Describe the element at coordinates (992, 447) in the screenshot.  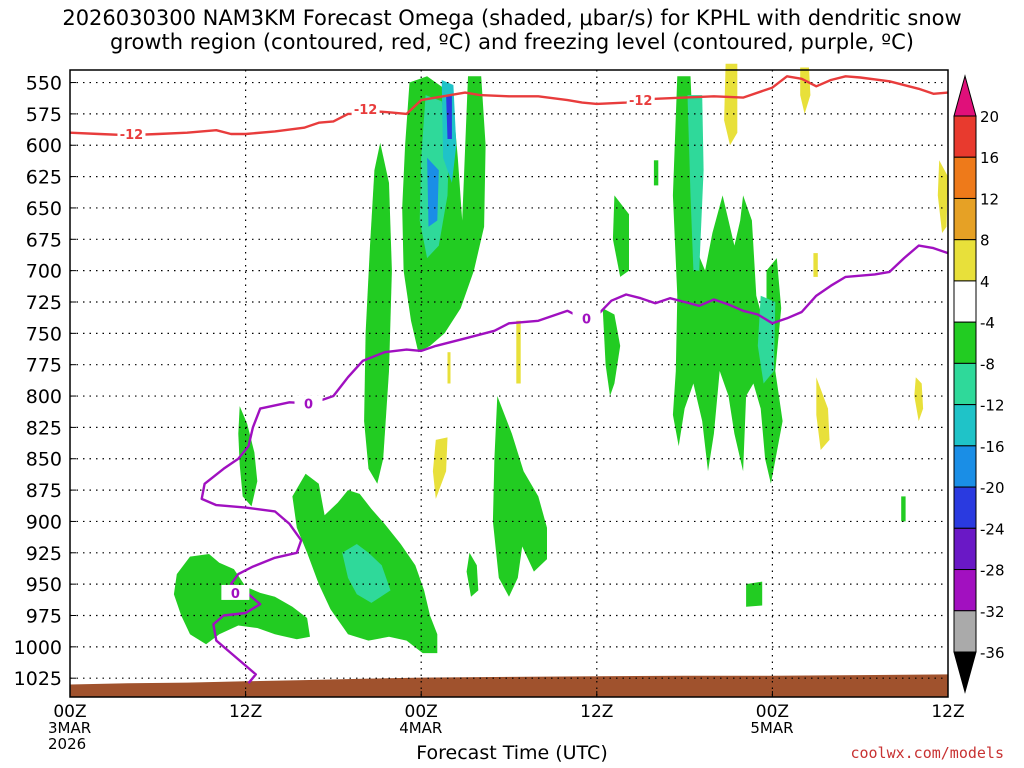
I see `colorbar-label-8: -16` at that location.